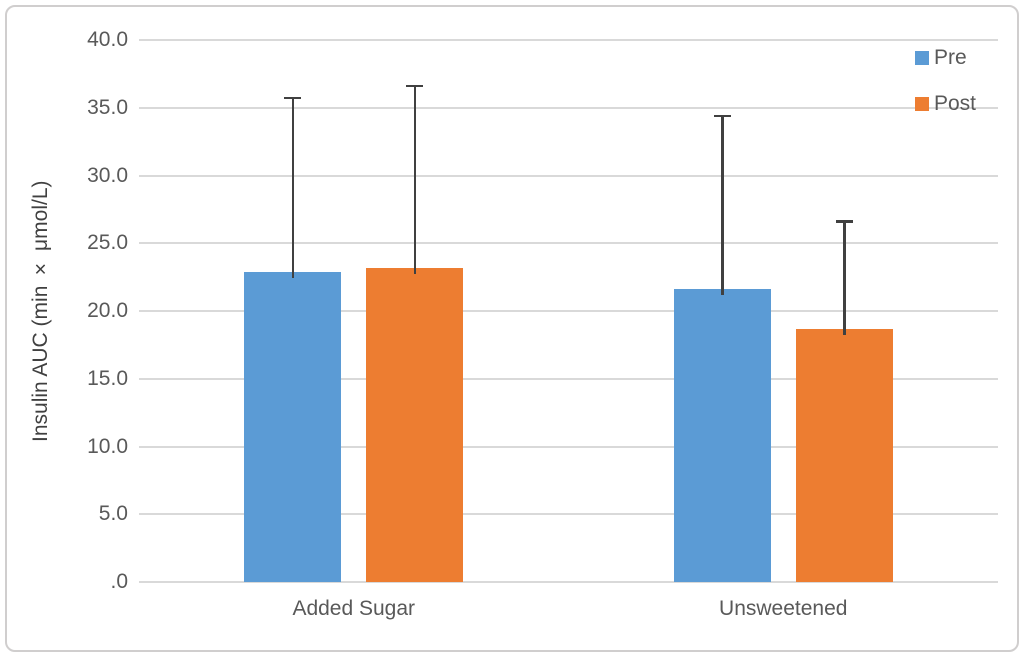 The height and width of the screenshot is (660, 1024). What do you see at coordinates (722, 435) in the screenshot?
I see `bar-pre-unsweetened` at bounding box center [722, 435].